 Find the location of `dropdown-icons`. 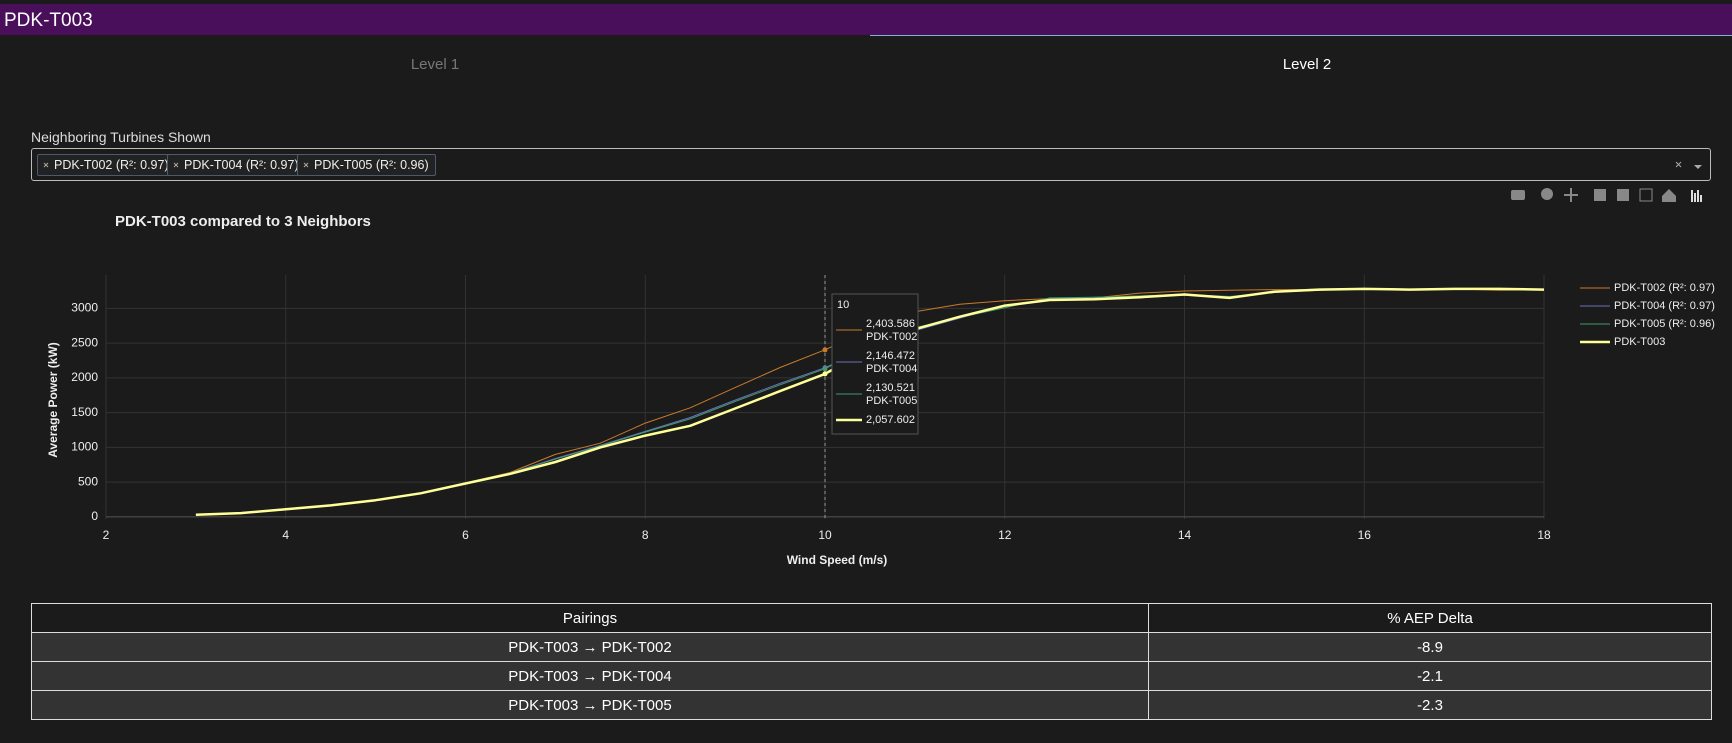

dropdown-icons is located at coordinates (872, 165).